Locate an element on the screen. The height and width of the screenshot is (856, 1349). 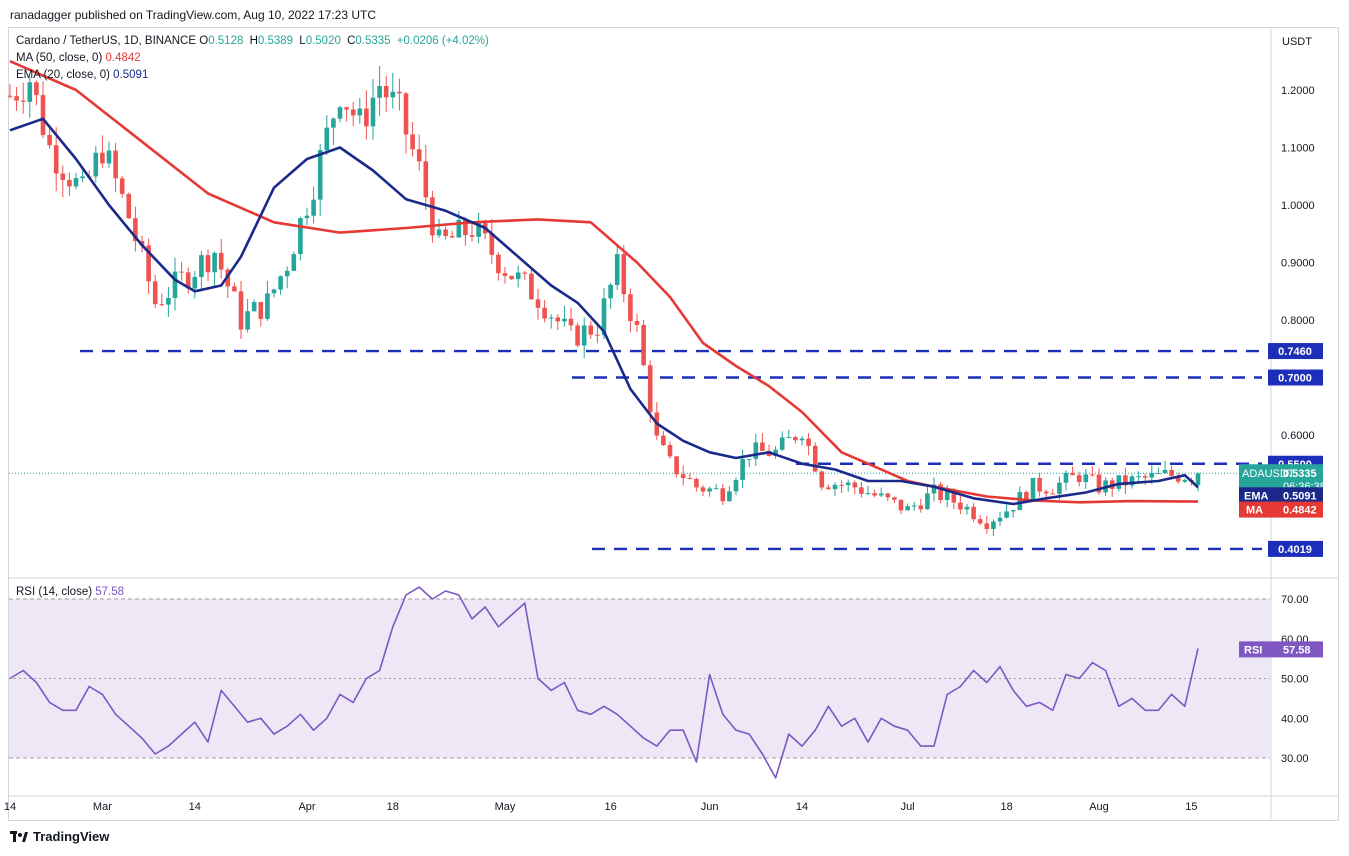
tradingview-logo: TradingView is located at coordinates (59, 836).